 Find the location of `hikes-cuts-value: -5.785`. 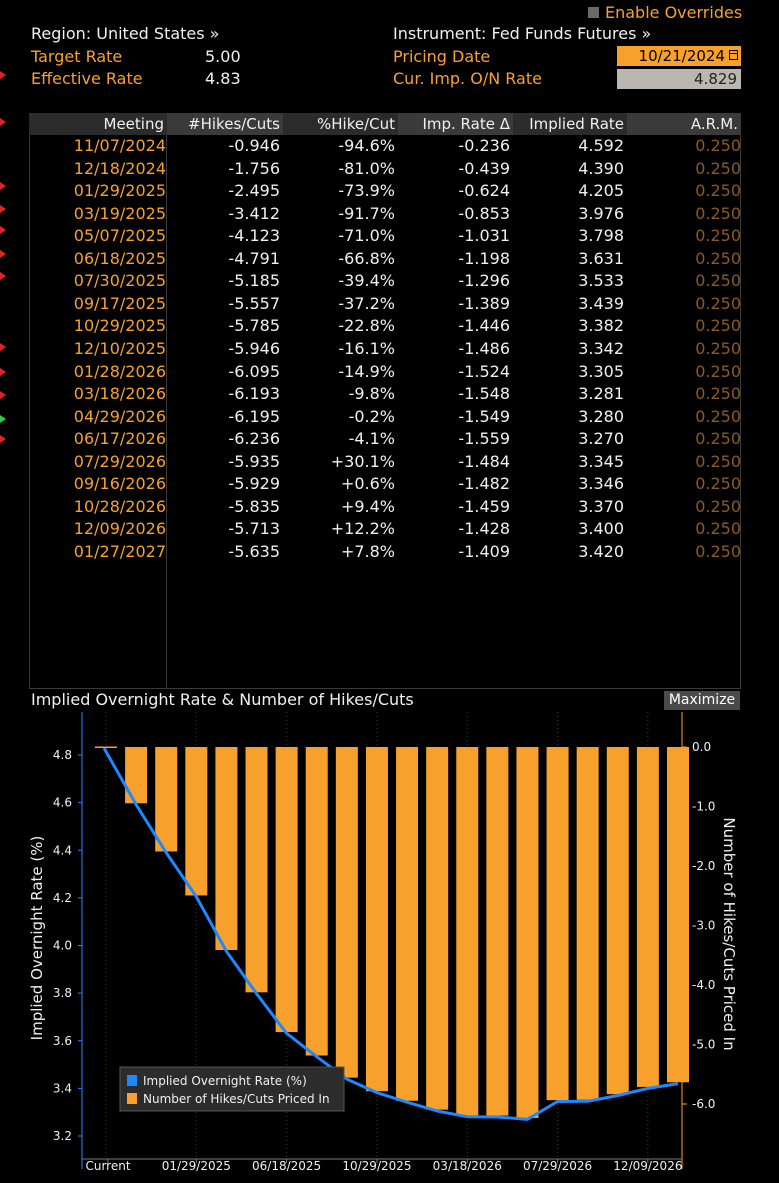

hikes-cuts-value: -5.785 is located at coordinates (254, 326).